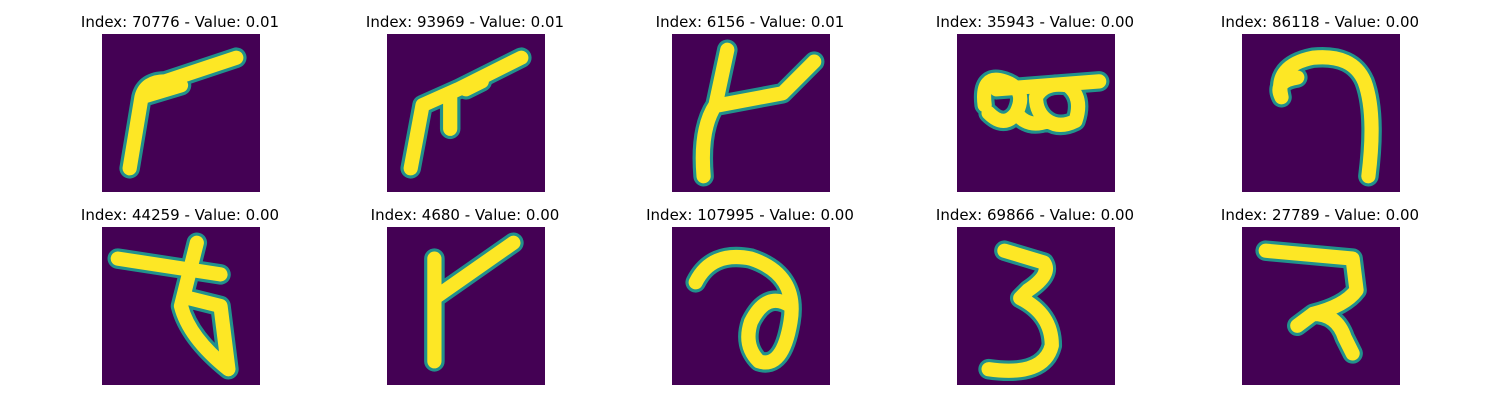 This screenshot has height=400, width=1500. I want to click on panel-title: Index: 93969 - Value: 0.01, so click(465, 22).